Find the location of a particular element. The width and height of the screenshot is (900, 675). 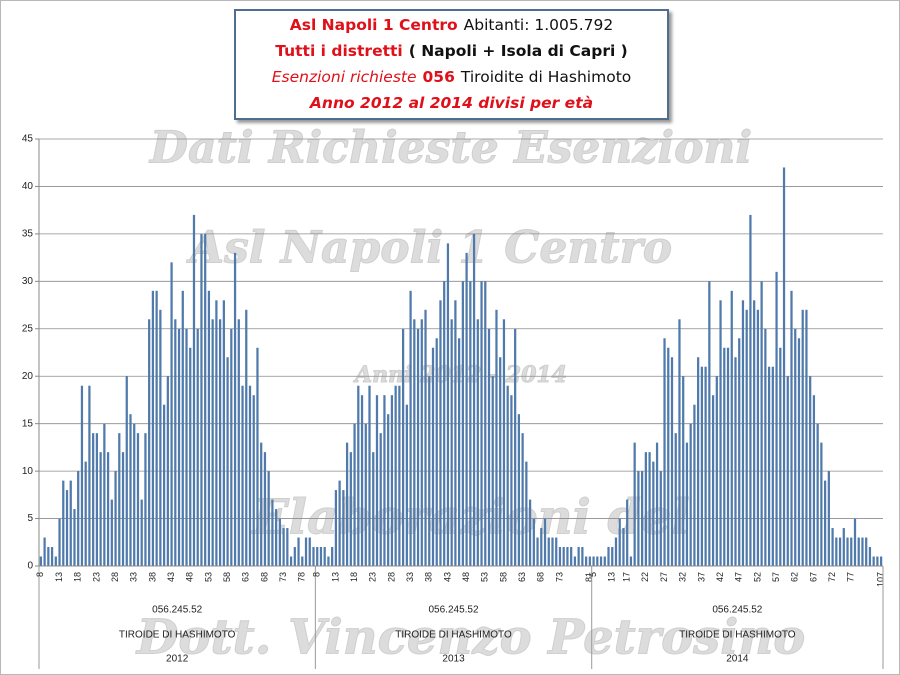

x-tick-label: 23 is located at coordinates (373, 577).